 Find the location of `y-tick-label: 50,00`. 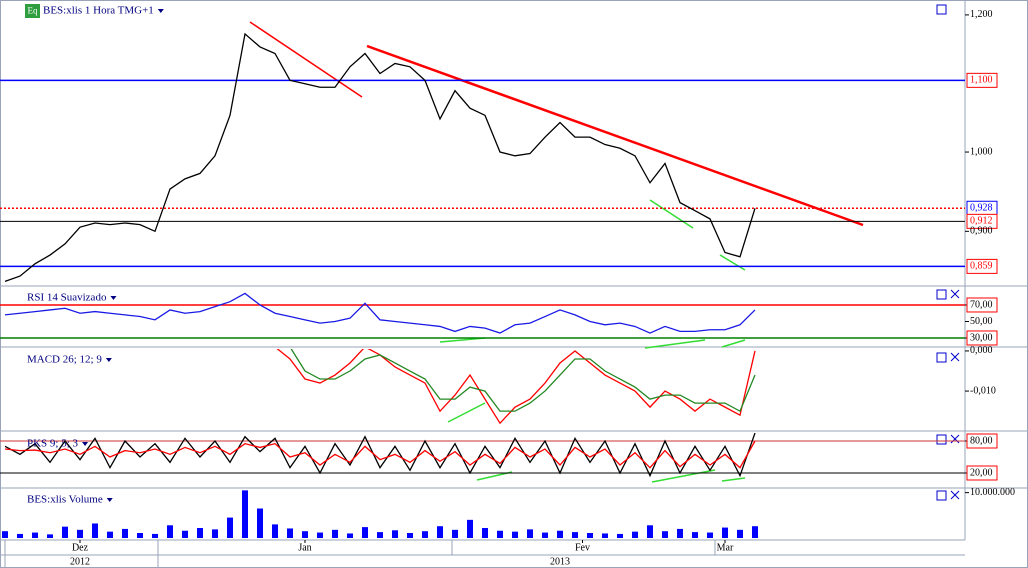

y-tick-label: 50,00 is located at coordinates (981, 321).